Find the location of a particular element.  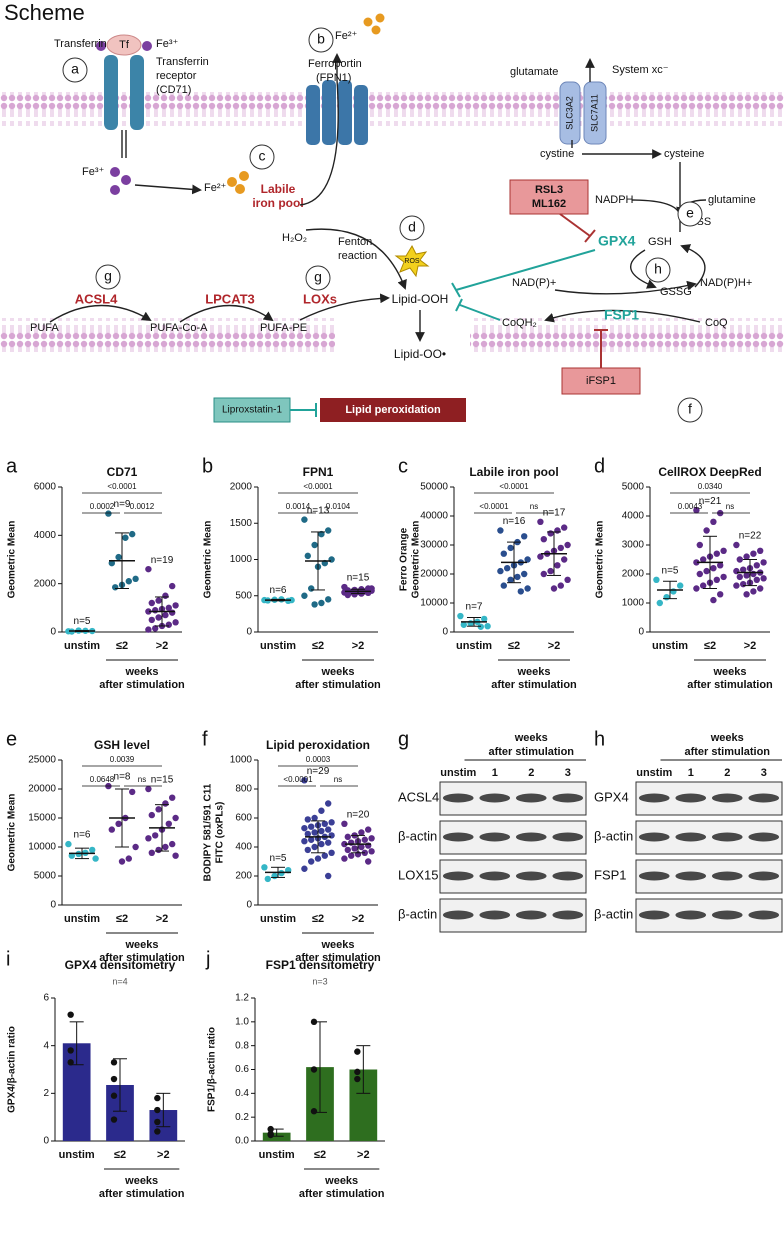

p-value: <0.0001 is located at coordinates (298, 779).